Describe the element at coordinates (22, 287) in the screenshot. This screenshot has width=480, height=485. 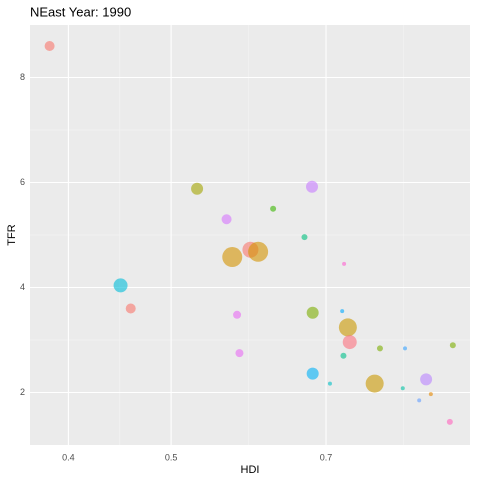
I see `y-tick-label: 4` at that location.